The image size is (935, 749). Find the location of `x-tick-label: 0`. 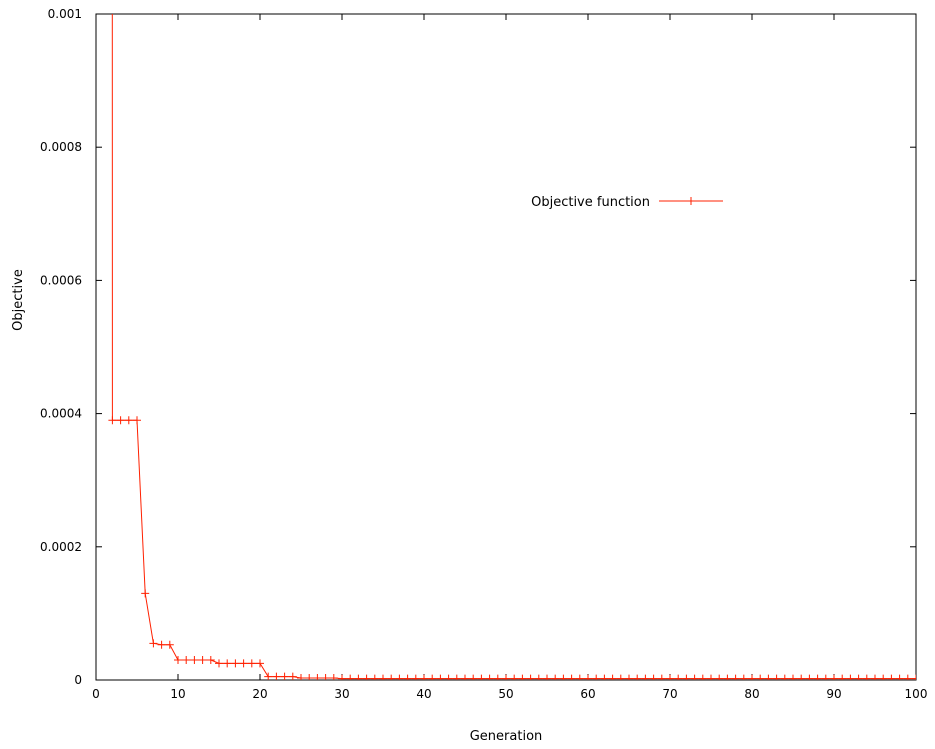

x-tick-label: 0 is located at coordinates (96, 694).